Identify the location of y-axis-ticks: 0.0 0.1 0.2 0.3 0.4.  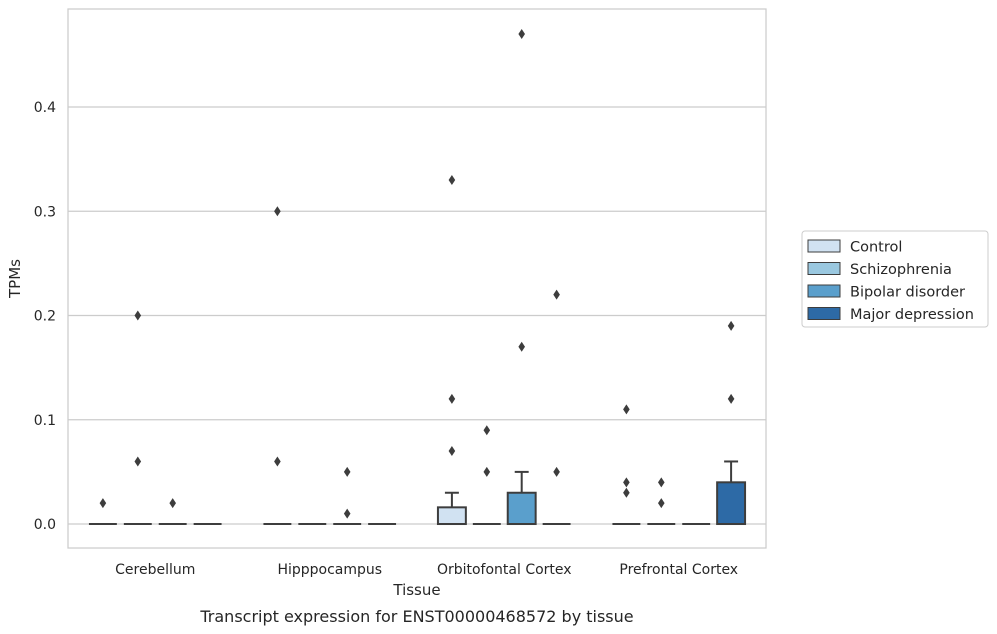
(45, 316).